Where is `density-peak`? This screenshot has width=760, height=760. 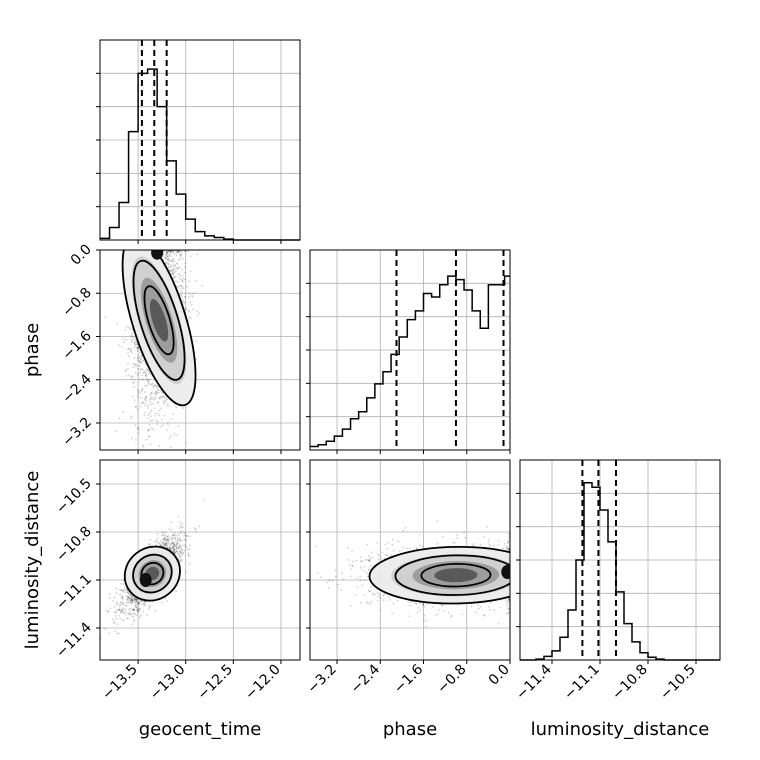 density-peak is located at coordinates (145, 580).